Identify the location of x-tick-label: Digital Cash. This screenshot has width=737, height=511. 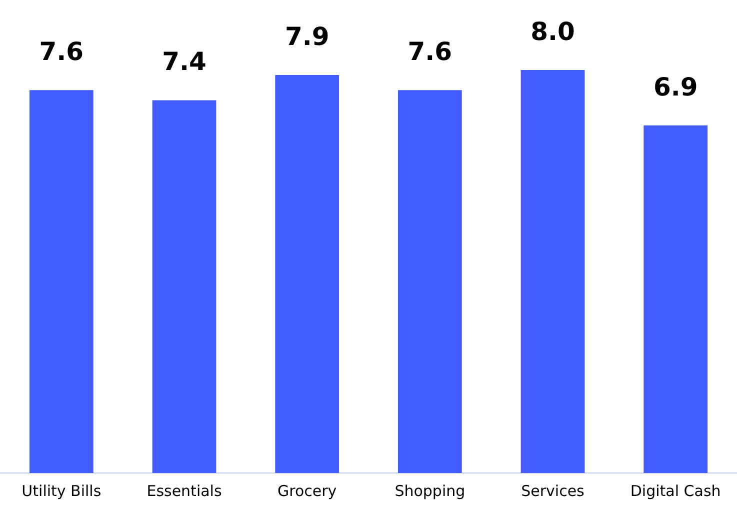
(675, 491).